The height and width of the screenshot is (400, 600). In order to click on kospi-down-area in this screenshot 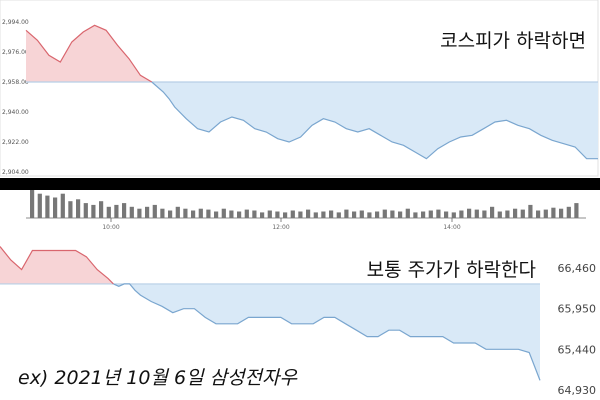, I will do `click(375, 120)`.